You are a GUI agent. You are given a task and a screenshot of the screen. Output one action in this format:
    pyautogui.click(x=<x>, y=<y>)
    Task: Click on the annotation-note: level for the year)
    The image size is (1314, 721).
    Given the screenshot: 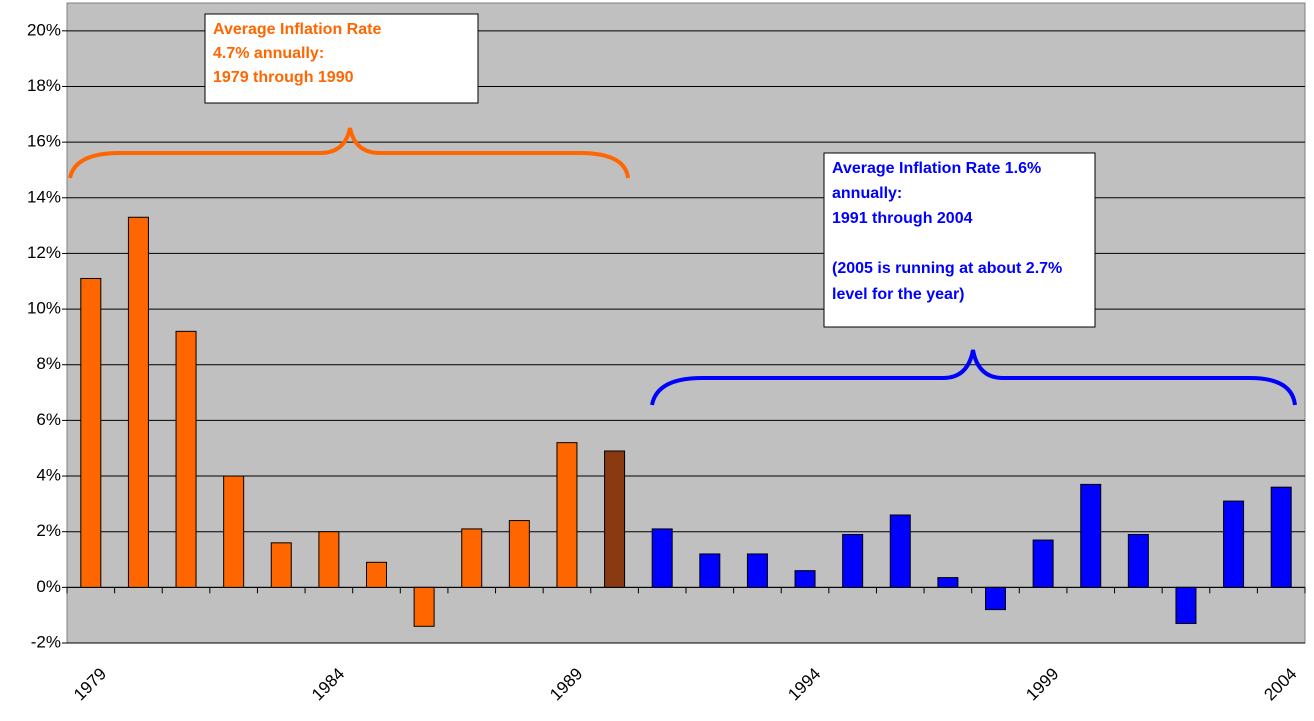 What is the action you would take?
    pyautogui.click(x=898, y=294)
    